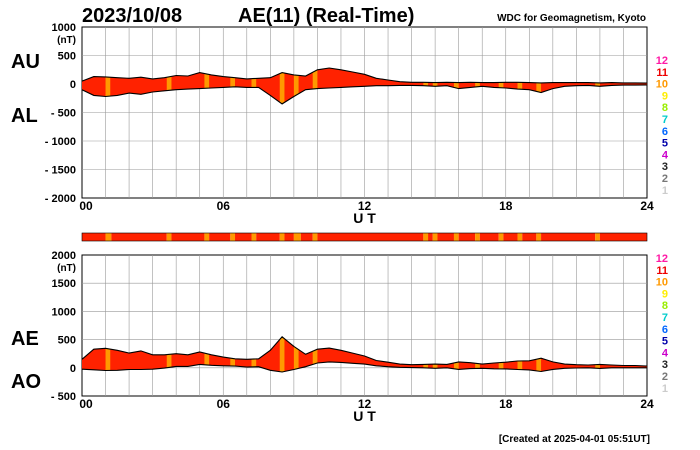 This screenshot has height=450, width=700. What do you see at coordinates (665, 306) in the screenshot?
I see `legend-entry: 8` at bounding box center [665, 306].